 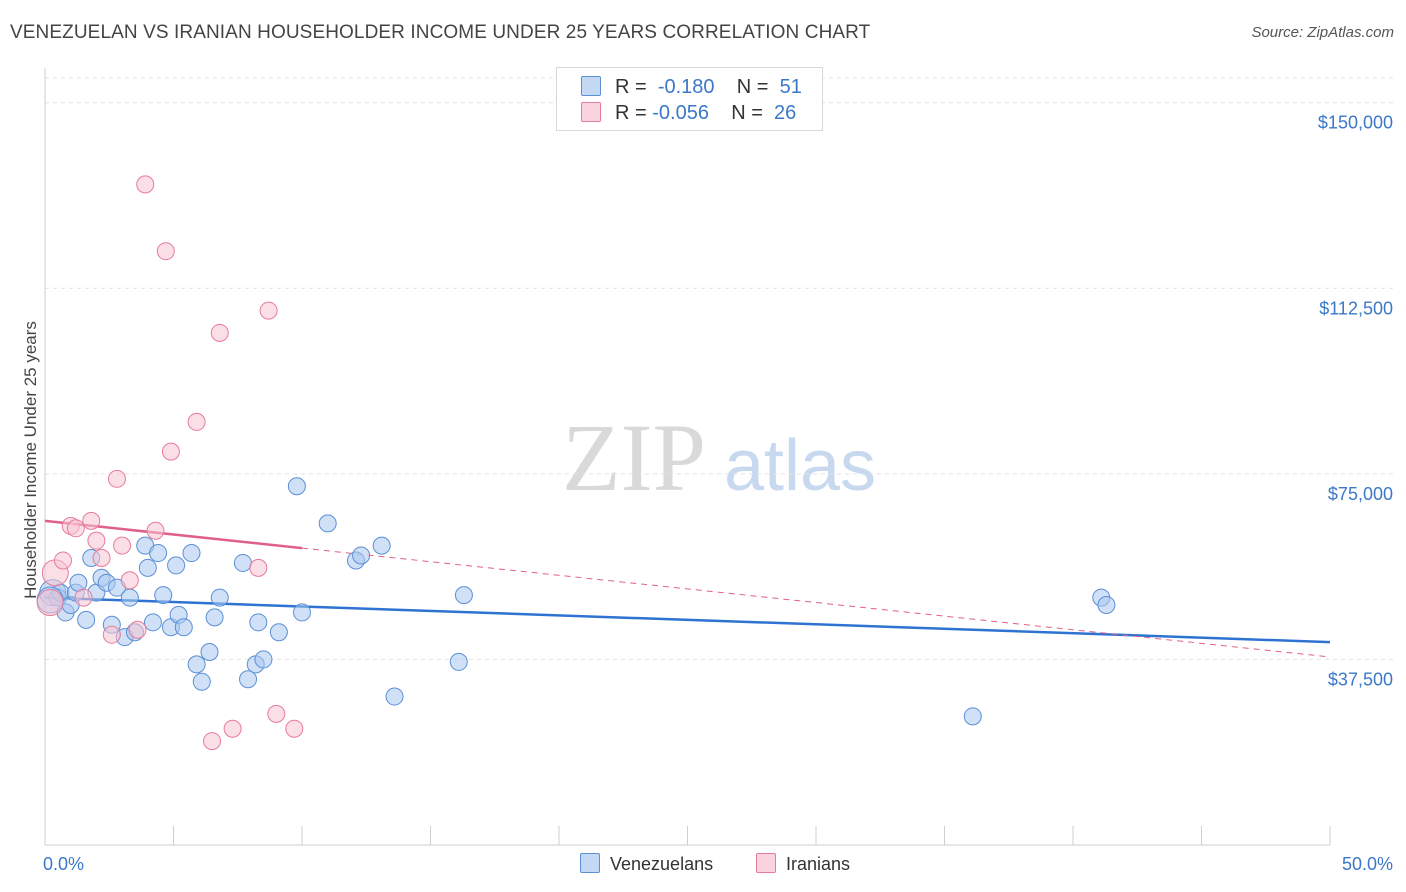 I want to click on trend-lines, so click(x=687, y=588).